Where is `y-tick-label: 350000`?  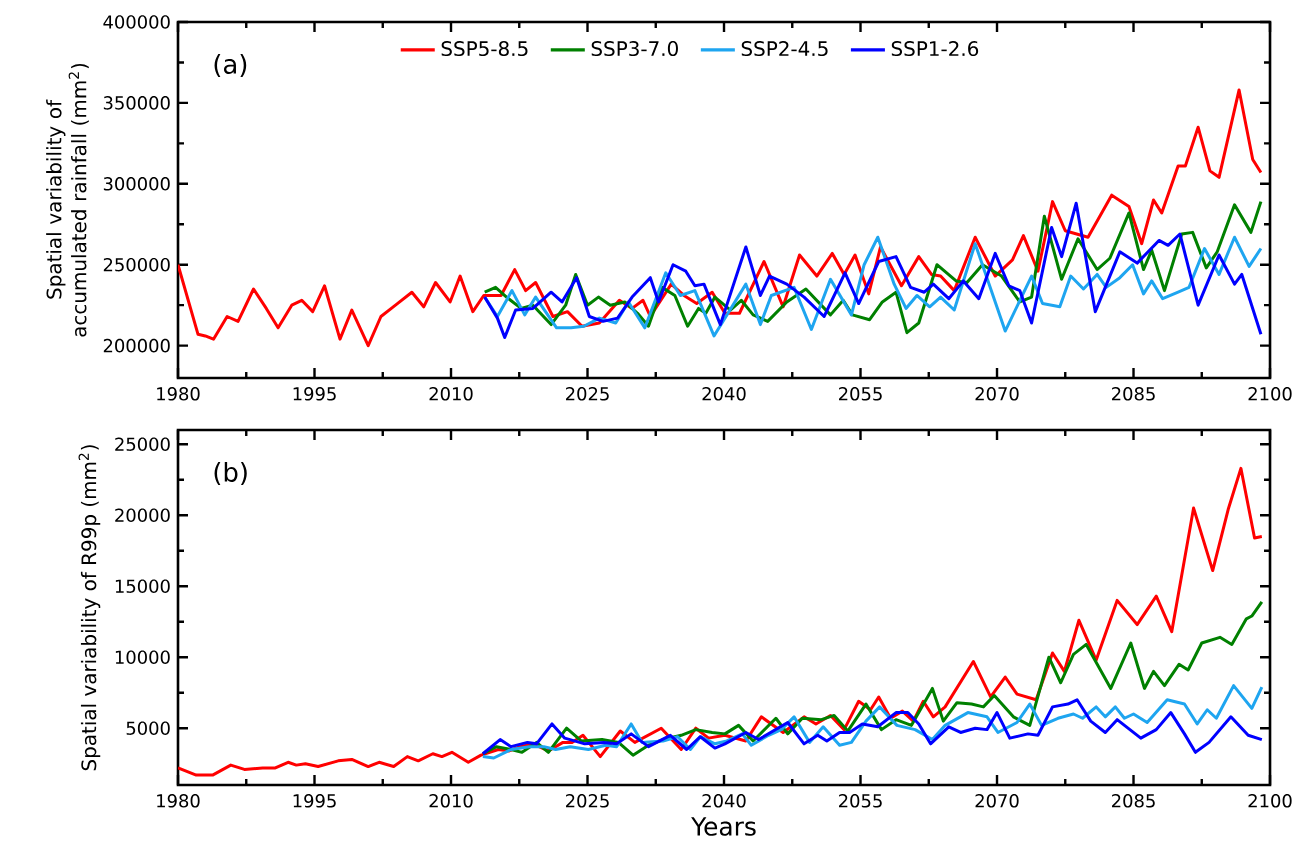 y-tick-label: 350000 is located at coordinates (136, 103).